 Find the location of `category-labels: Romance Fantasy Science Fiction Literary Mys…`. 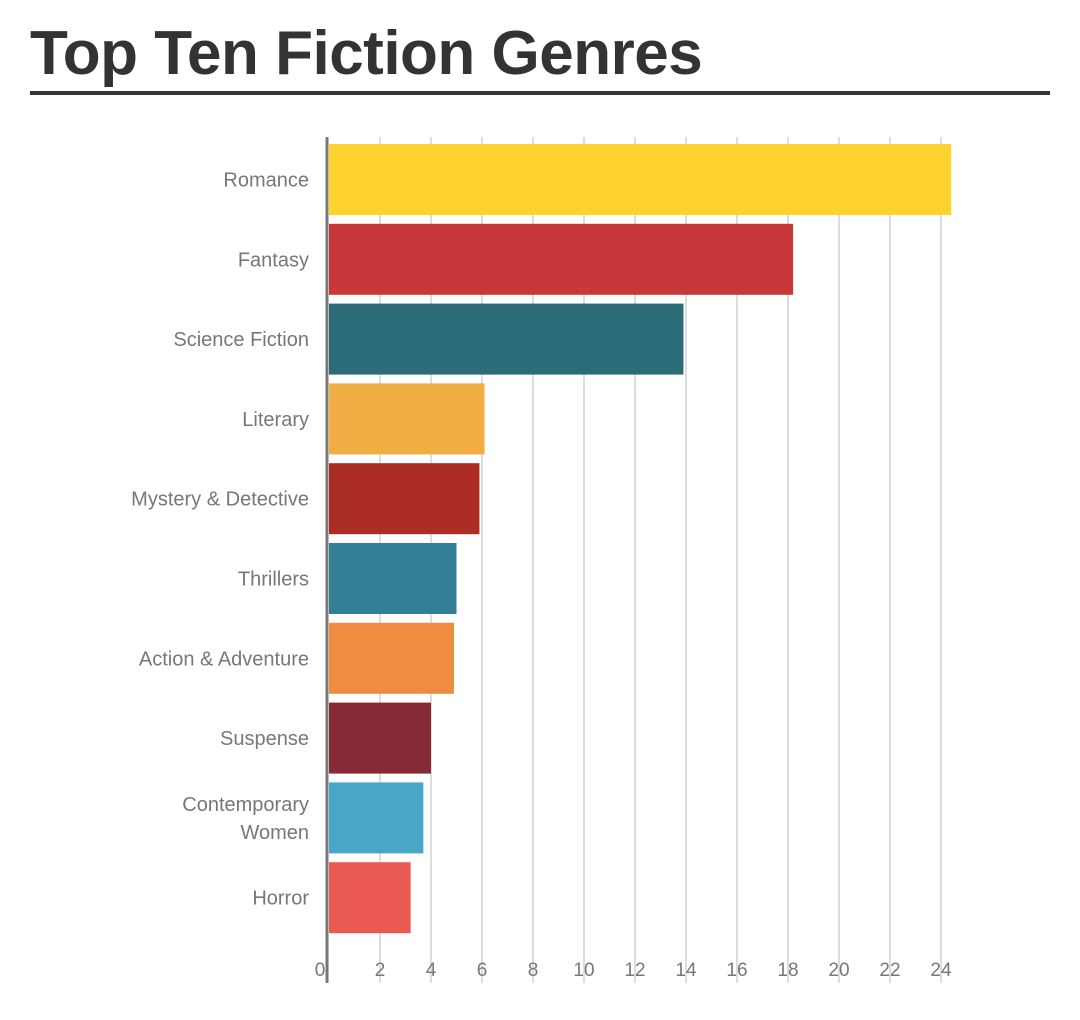

category-labels: Romance Fantasy Science Fiction Literary Mys… is located at coordinates (220, 540).